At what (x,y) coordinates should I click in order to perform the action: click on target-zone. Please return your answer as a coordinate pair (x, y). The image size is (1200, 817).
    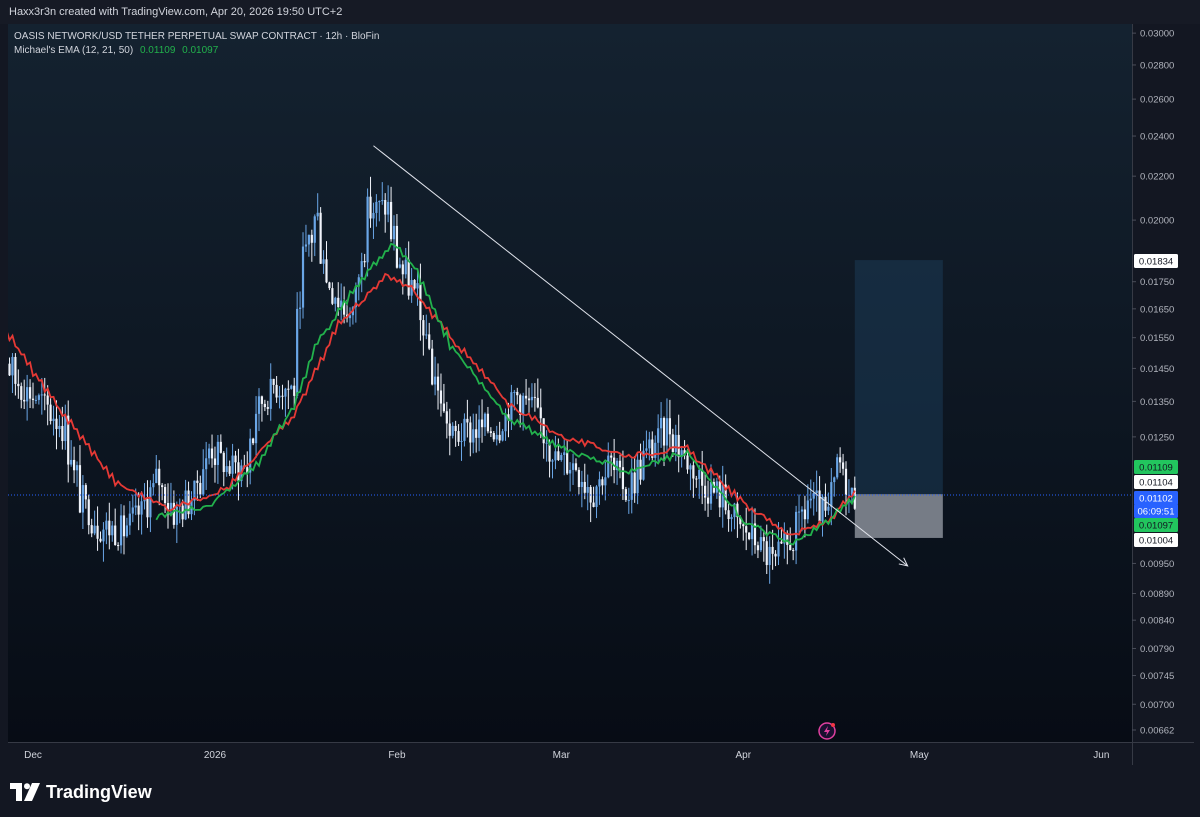
    Looking at the image, I should click on (898, 377).